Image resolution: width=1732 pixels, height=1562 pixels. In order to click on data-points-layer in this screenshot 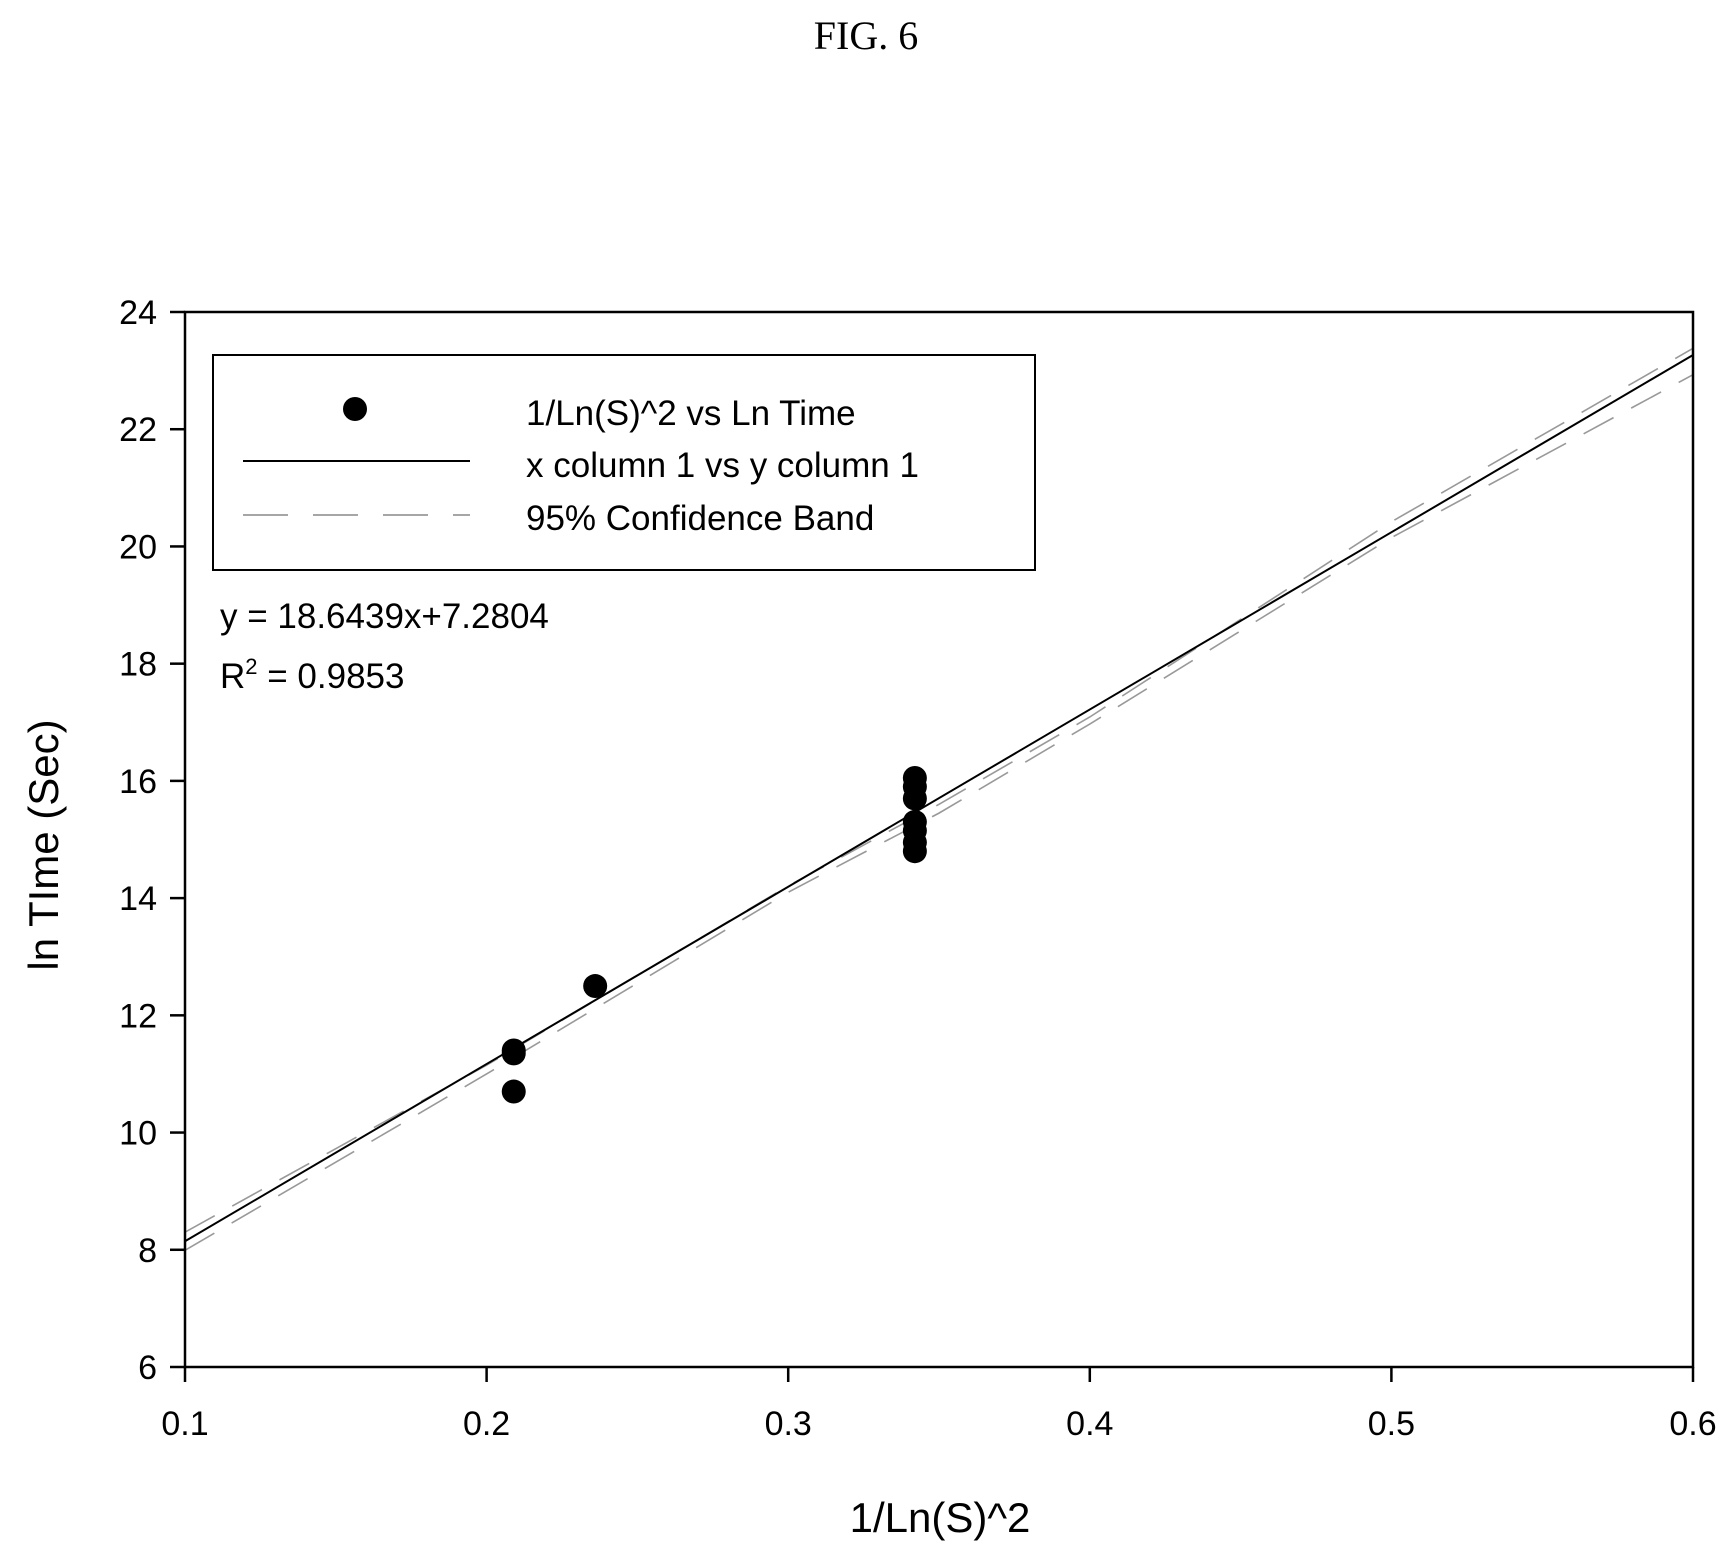, I will do `click(714, 934)`.